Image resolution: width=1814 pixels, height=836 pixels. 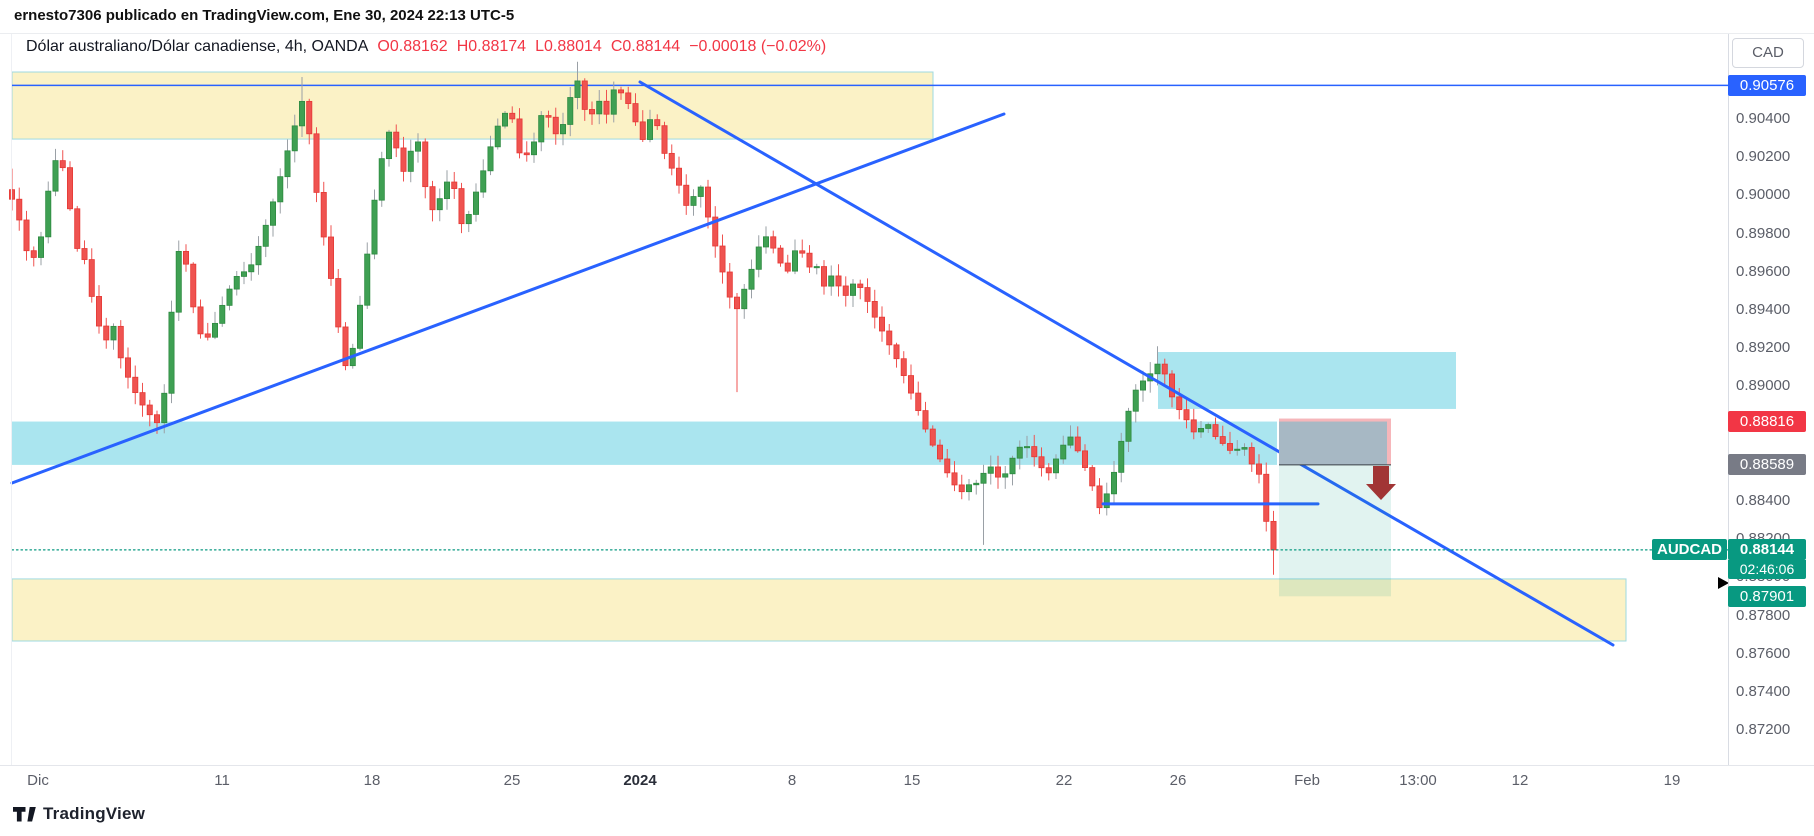 I want to click on time-tick-label-26: 26, so click(x=1178, y=780).